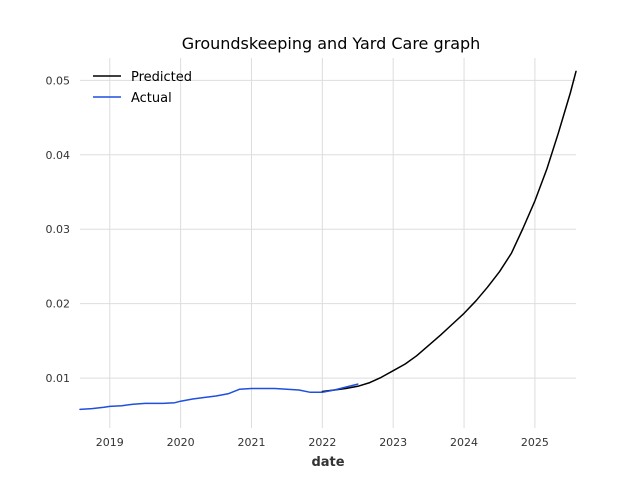 This screenshot has height=480, width=640. Describe the element at coordinates (161, 77) in the screenshot. I see `legend-label-predicted: Predicted` at that location.